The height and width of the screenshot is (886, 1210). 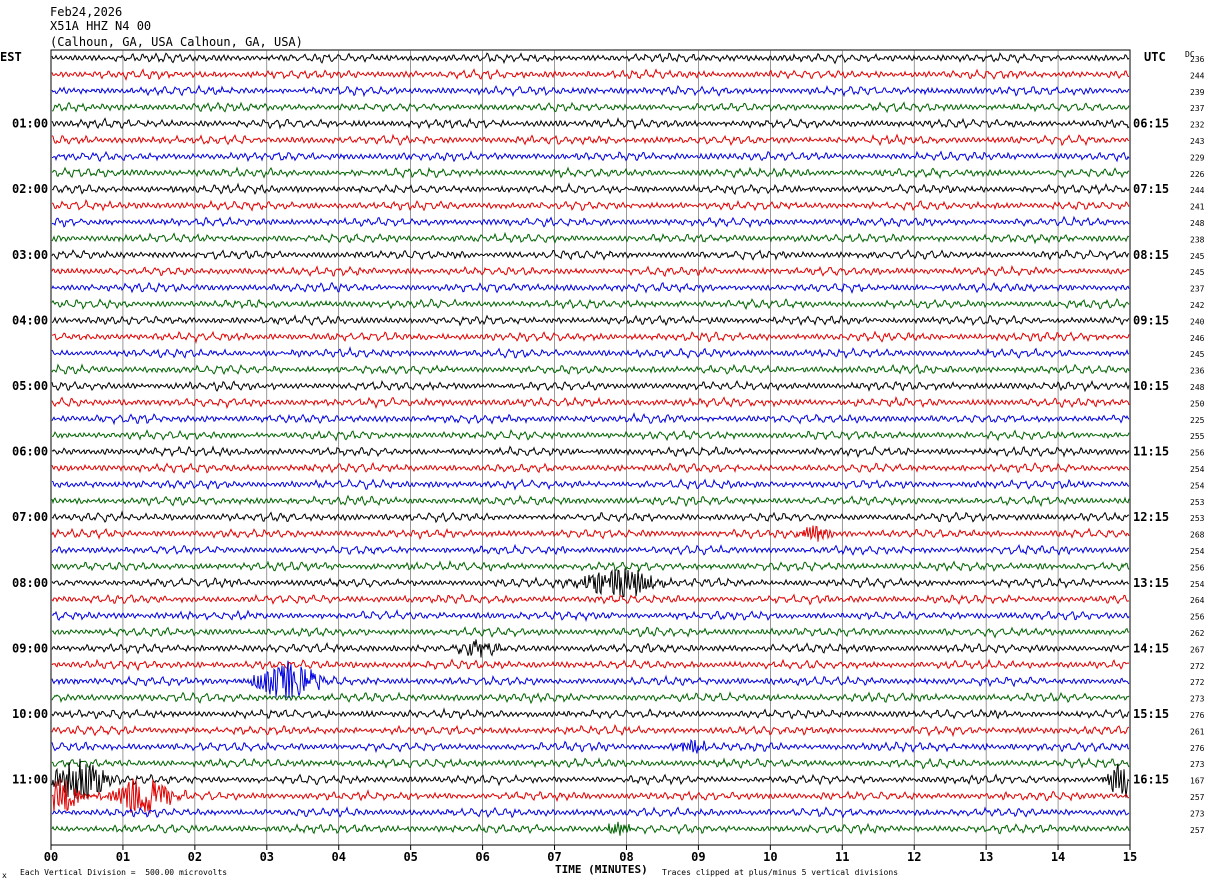 What do you see at coordinates (11, 57) in the screenshot?
I see `left-timezone-label: EST` at bounding box center [11, 57].